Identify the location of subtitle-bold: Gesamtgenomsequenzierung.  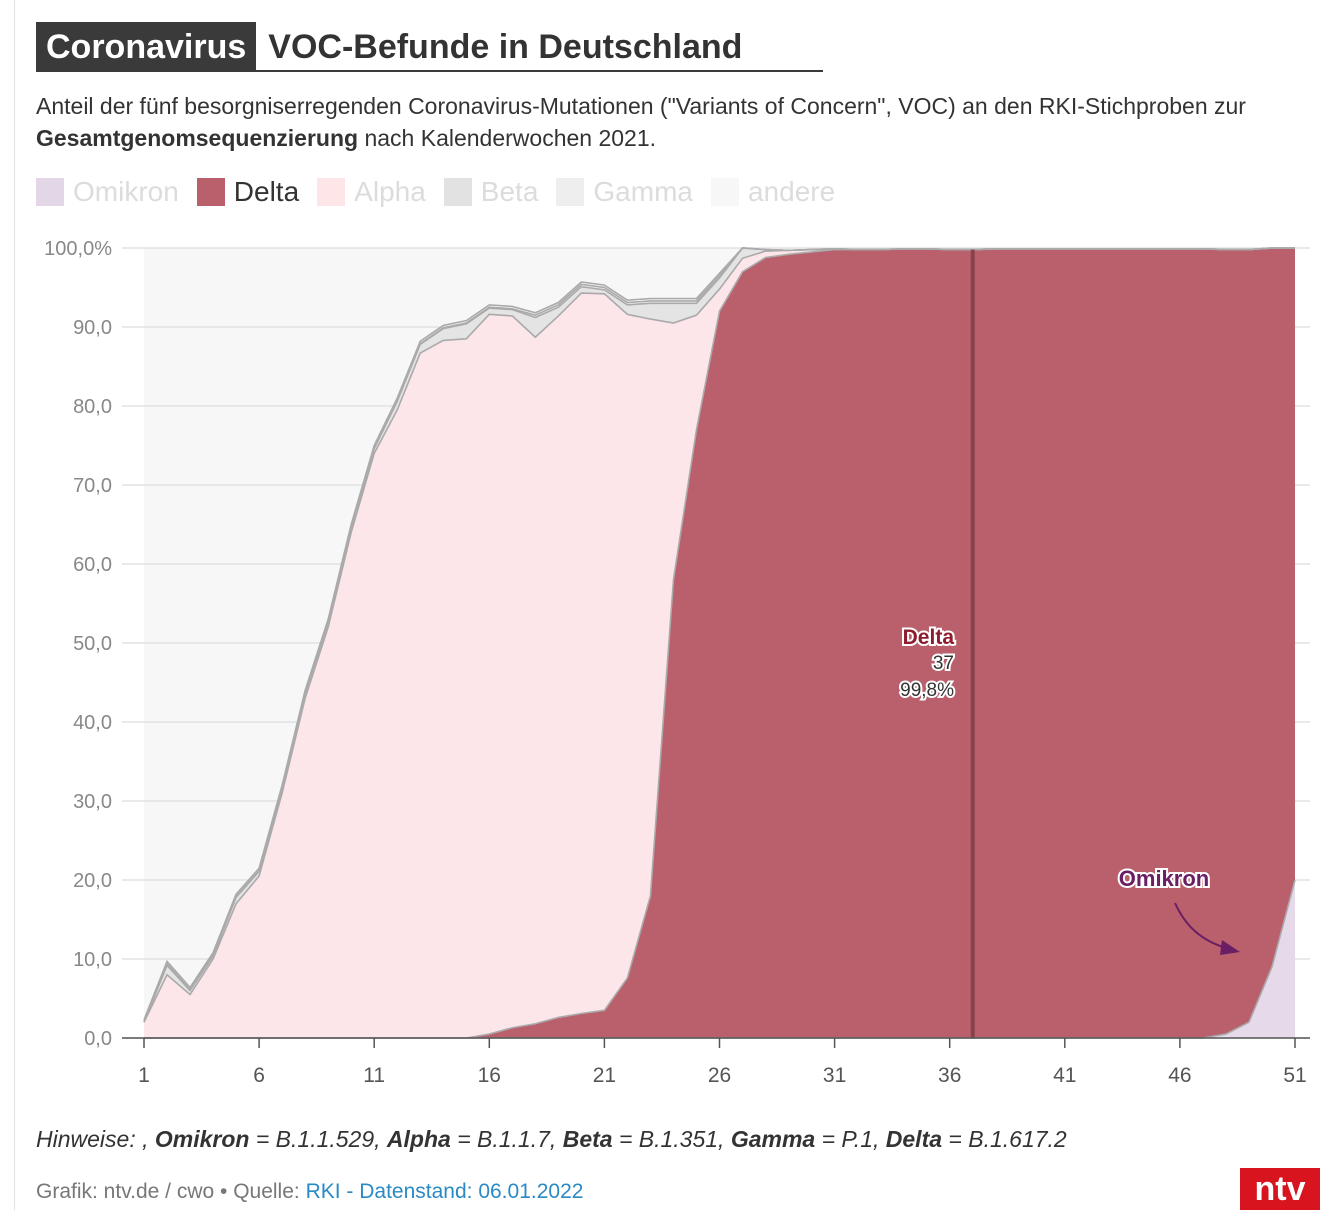
(197, 138).